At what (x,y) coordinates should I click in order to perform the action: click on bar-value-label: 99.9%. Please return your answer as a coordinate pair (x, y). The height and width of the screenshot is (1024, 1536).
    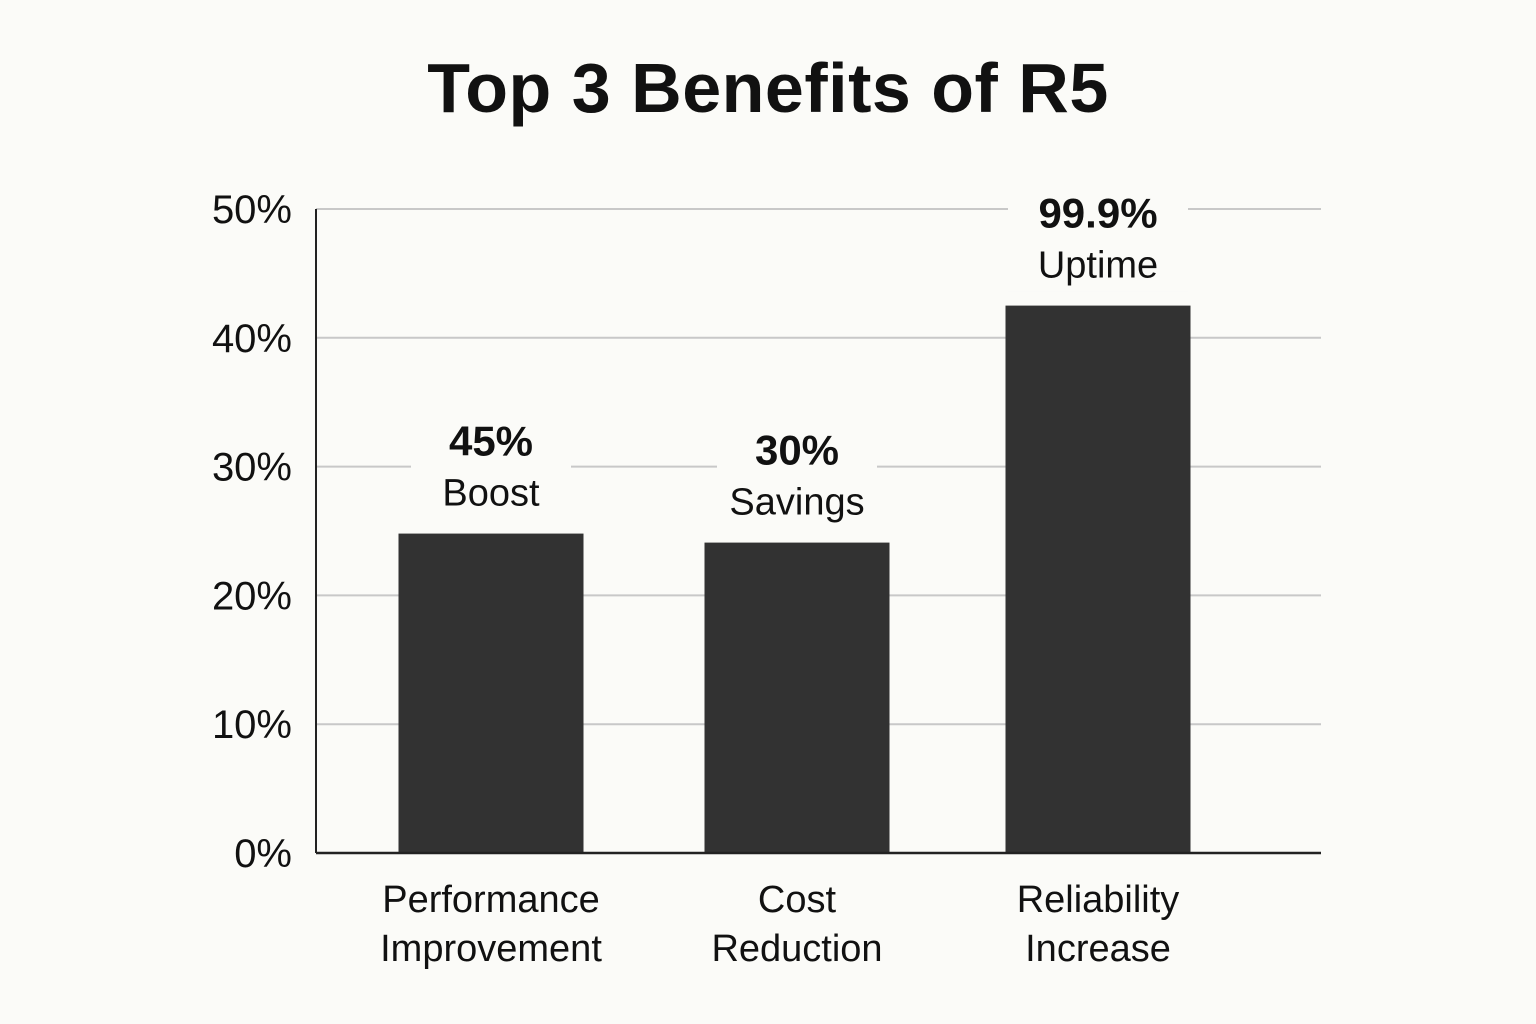
    Looking at the image, I should click on (1097, 213).